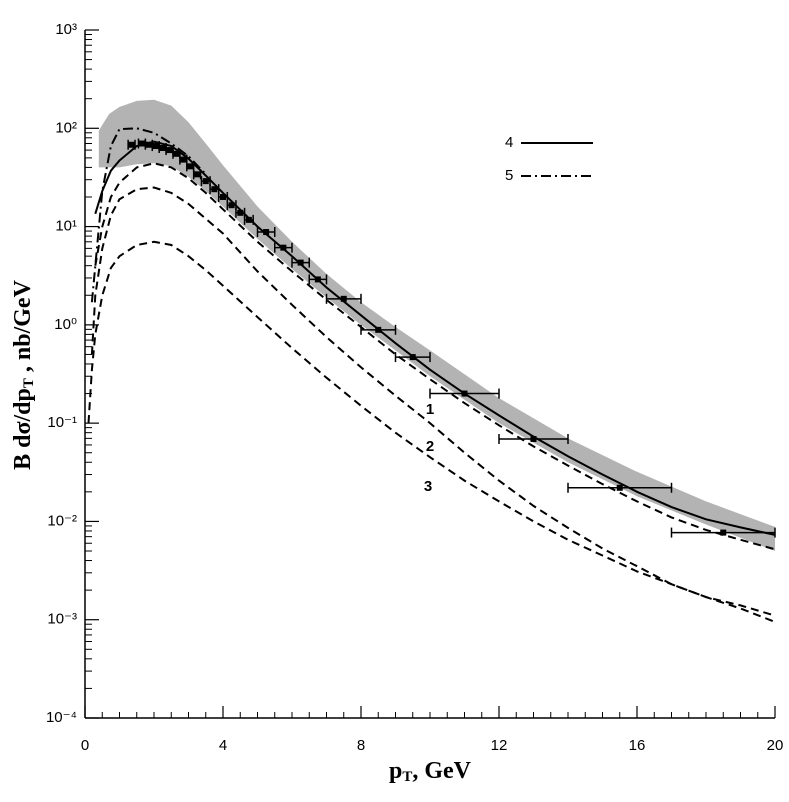 Image resolution: width=789 pixels, height=802 pixels. Describe the element at coordinates (395, 771) in the screenshot. I see `x-axis-title-part: p` at that location.